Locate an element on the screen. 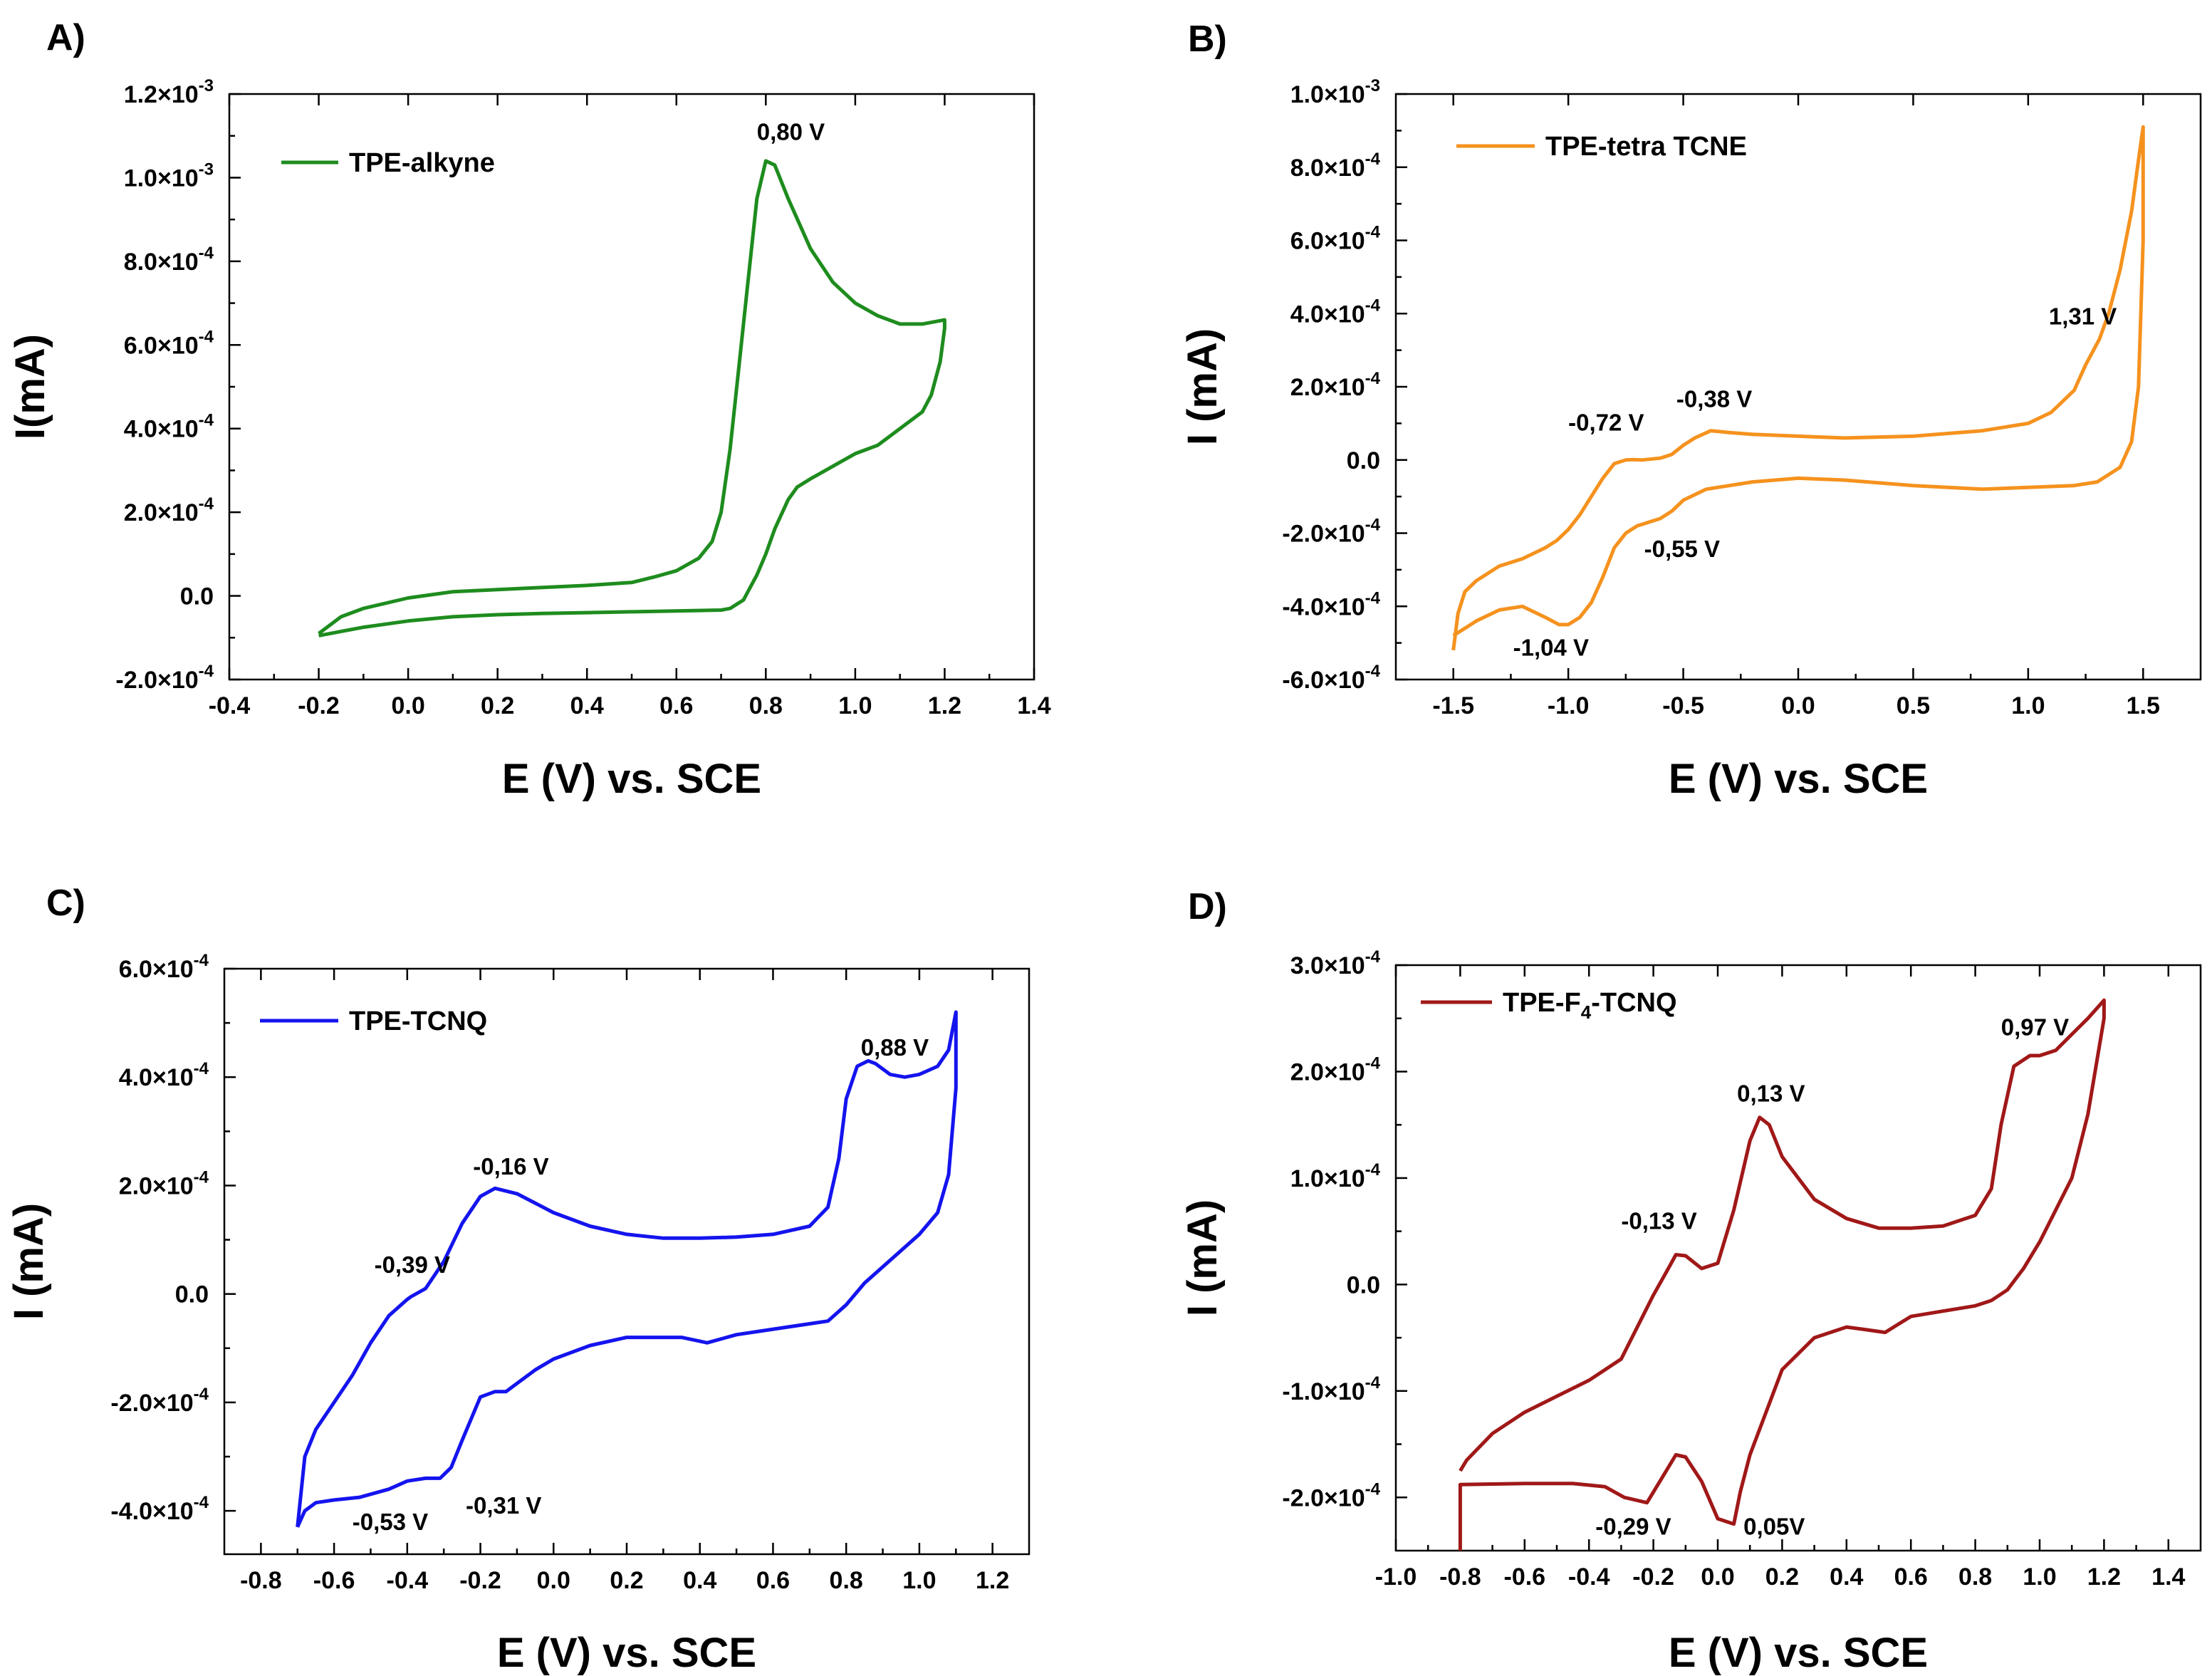  peak-label: -0,29 V is located at coordinates (1633, 1527).